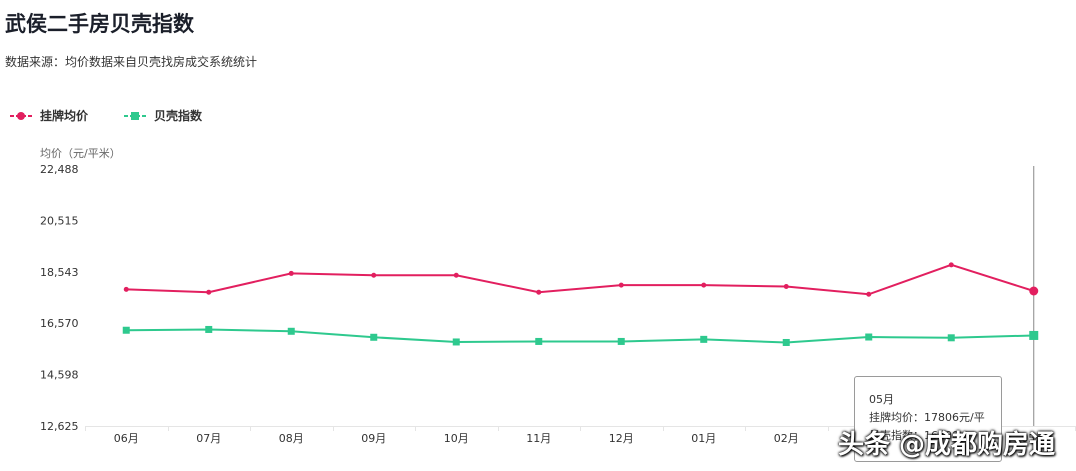 The image size is (1076, 471). I want to click on legend-label-listing-price: 挂牌均价, so click(64, 116).